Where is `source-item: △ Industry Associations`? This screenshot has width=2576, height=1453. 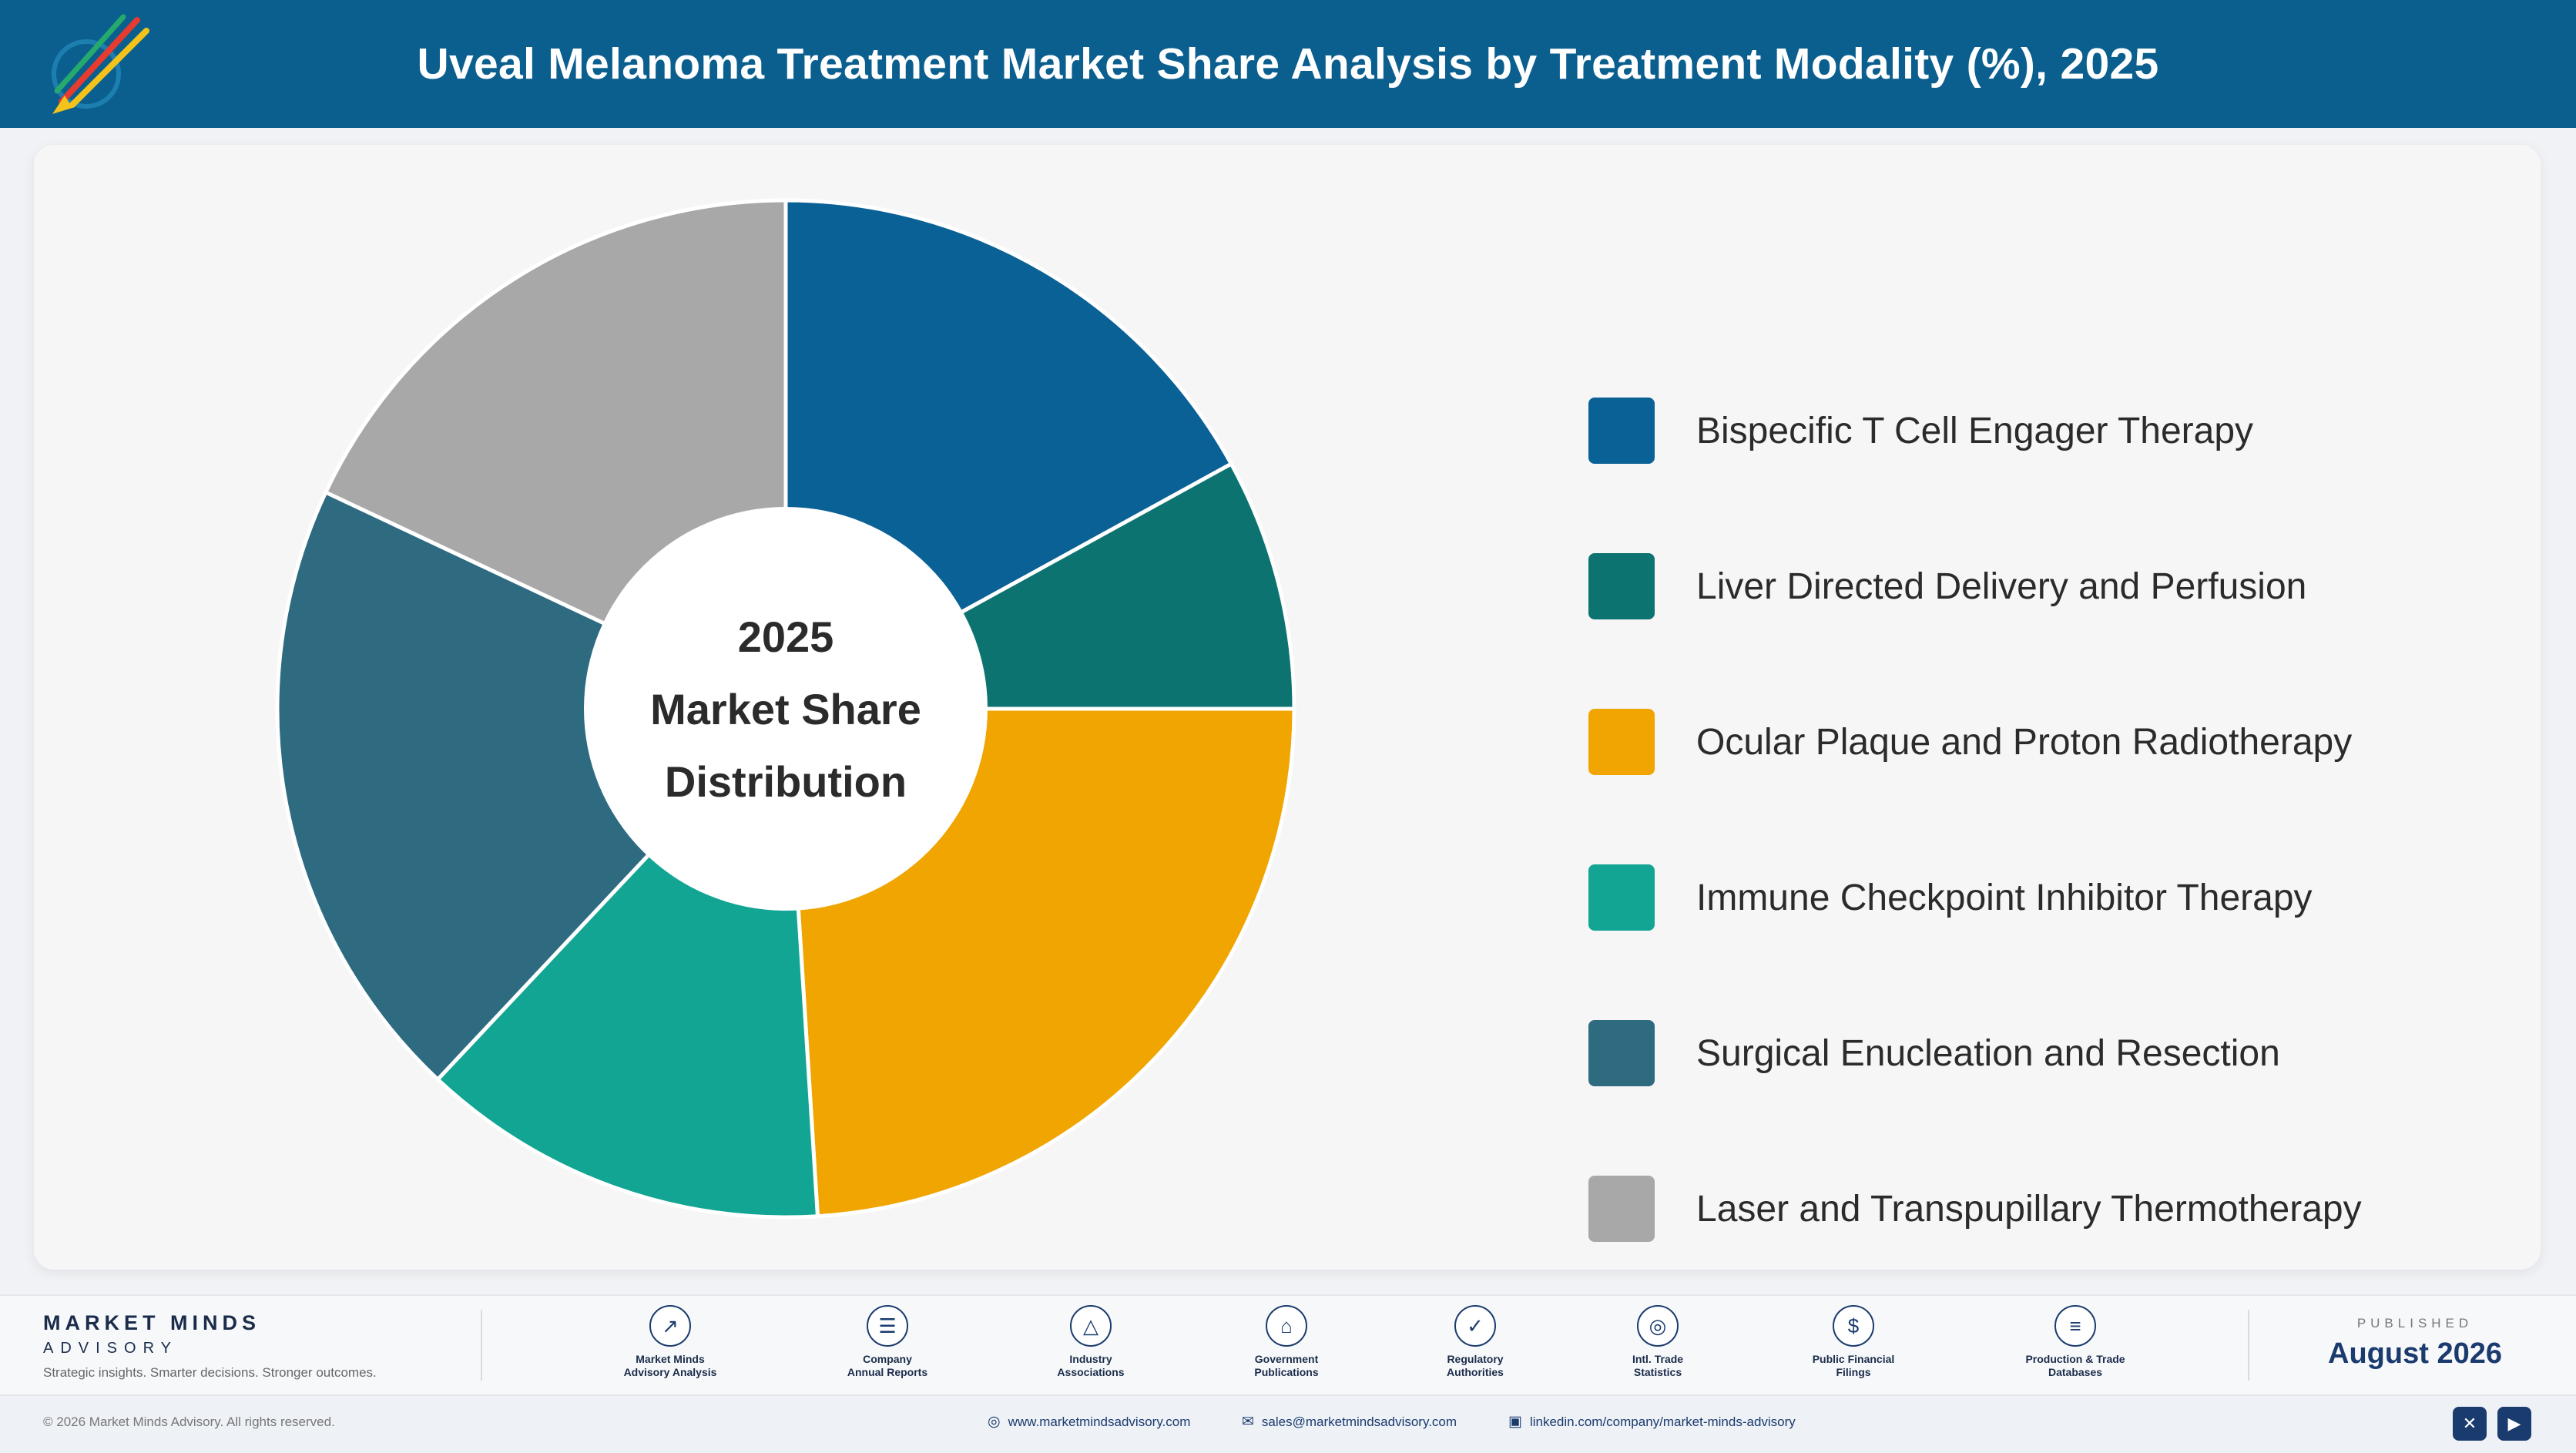 source-item: △ Industry Associations is located at coordinates (1091, 1342).